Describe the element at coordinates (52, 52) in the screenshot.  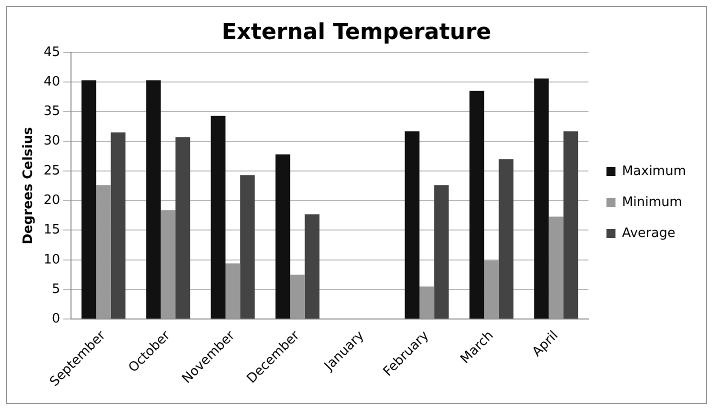
I see `y-tick-label: 45` at that location.